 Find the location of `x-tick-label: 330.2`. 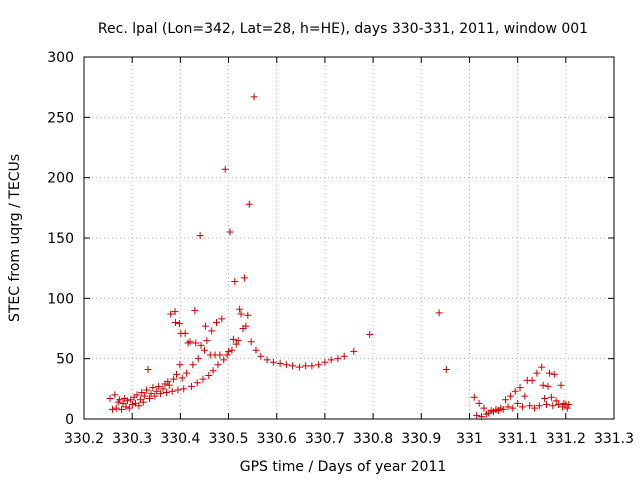

x-tick-label: 330.2 is located at coordinates (84, 439).